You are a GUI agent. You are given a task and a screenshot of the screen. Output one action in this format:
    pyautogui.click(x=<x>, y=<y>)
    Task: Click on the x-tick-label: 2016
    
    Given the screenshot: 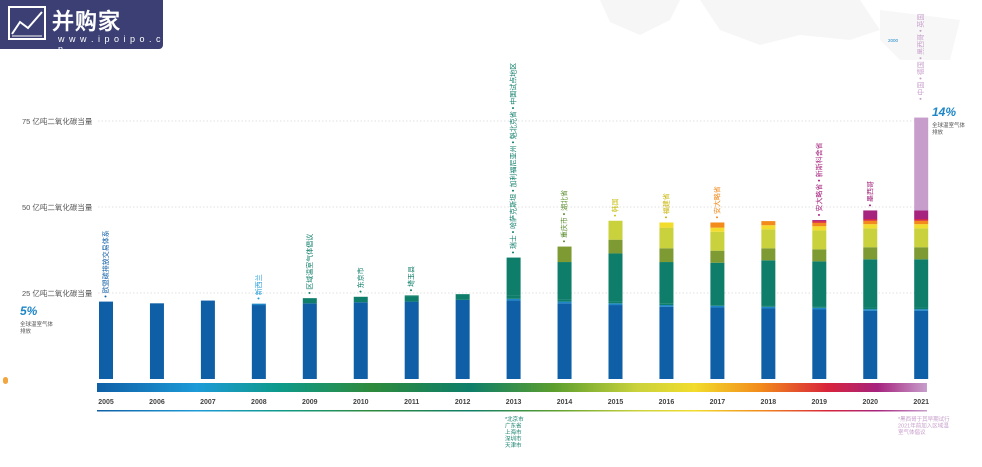 What is the action you would take?
    pyautogui.click(x=667, y=402)
    